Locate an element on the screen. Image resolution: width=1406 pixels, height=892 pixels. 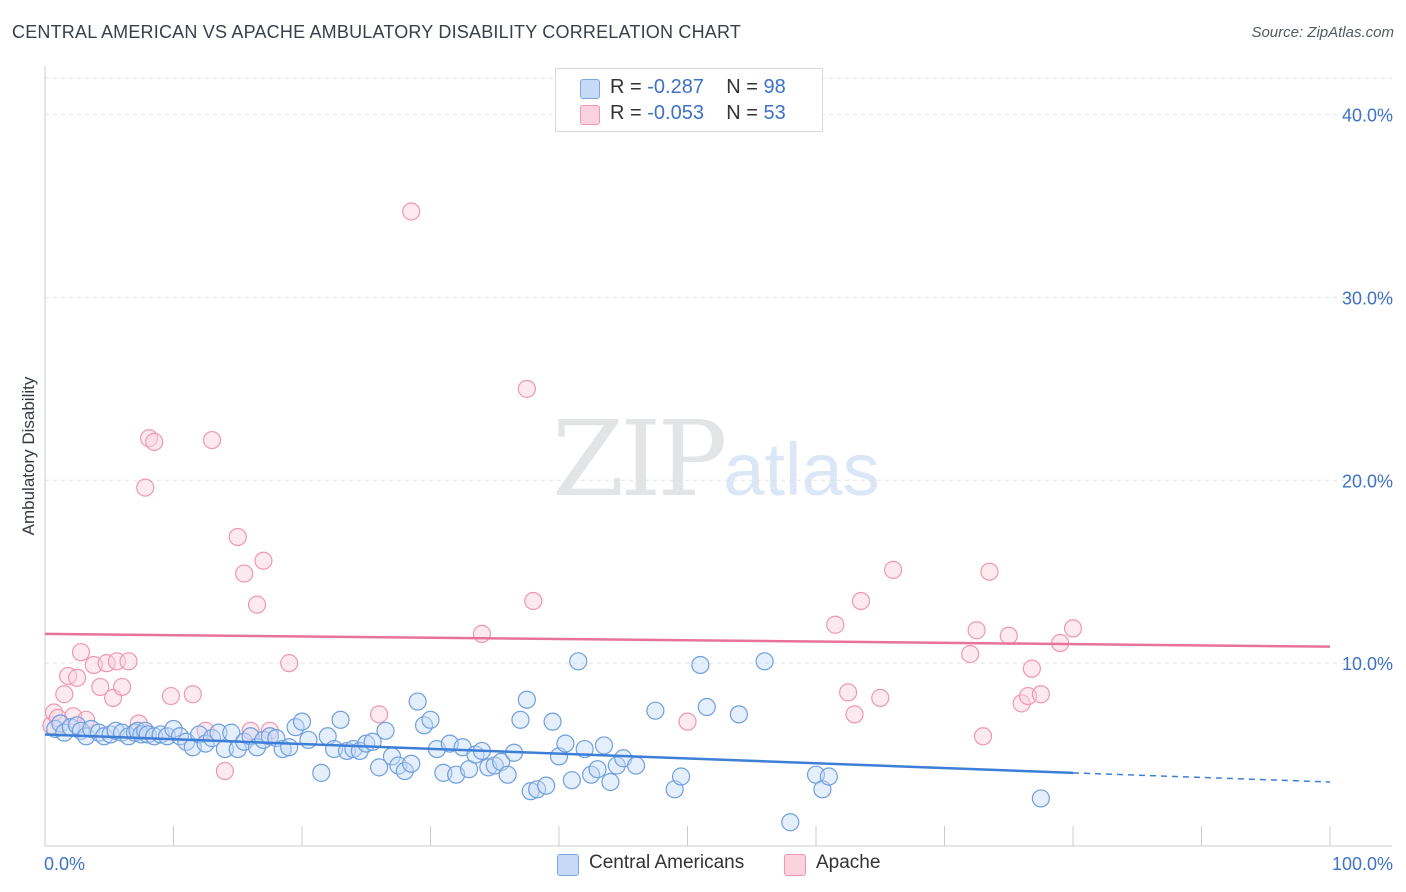
legend-n-value: 53 is located at coordinates (774, 113).